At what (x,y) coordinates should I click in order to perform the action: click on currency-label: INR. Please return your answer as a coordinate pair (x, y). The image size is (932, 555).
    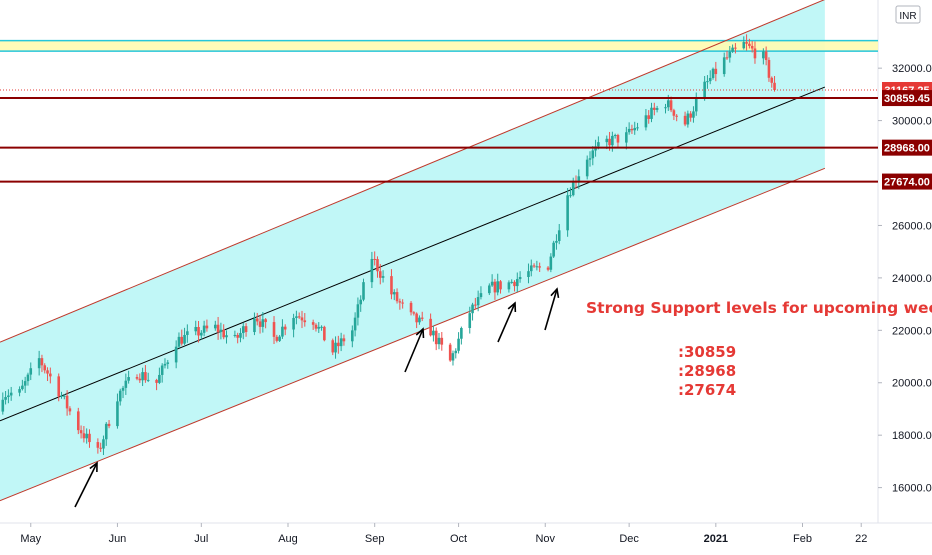
    Looking at the image, I should click on (907, 16).